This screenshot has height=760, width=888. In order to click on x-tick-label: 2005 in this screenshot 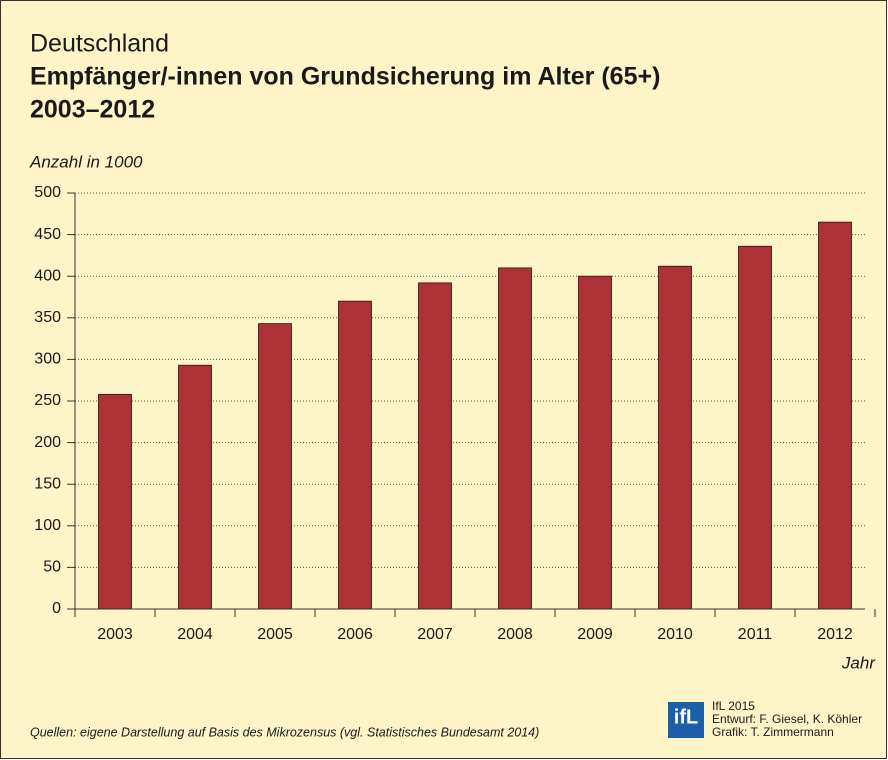, I will do `click(275, 634)`.